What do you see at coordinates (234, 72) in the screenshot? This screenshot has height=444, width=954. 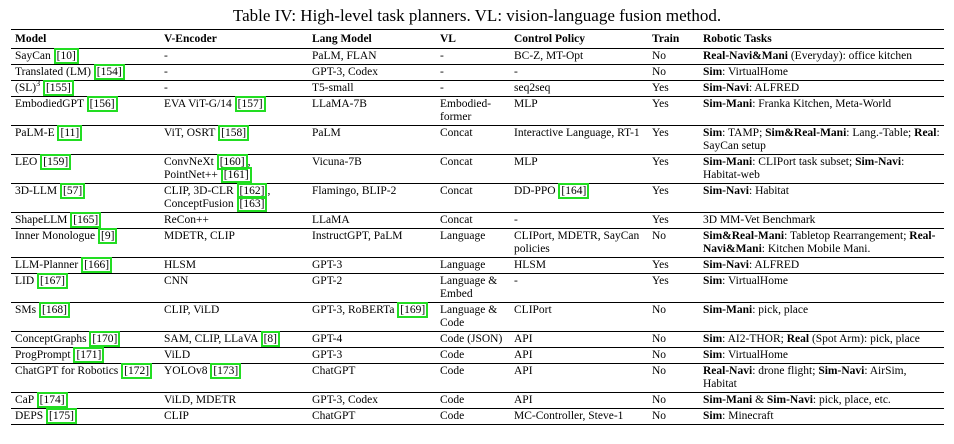 I see `cell-v-encoder: -` at bounding box center [234, 72].